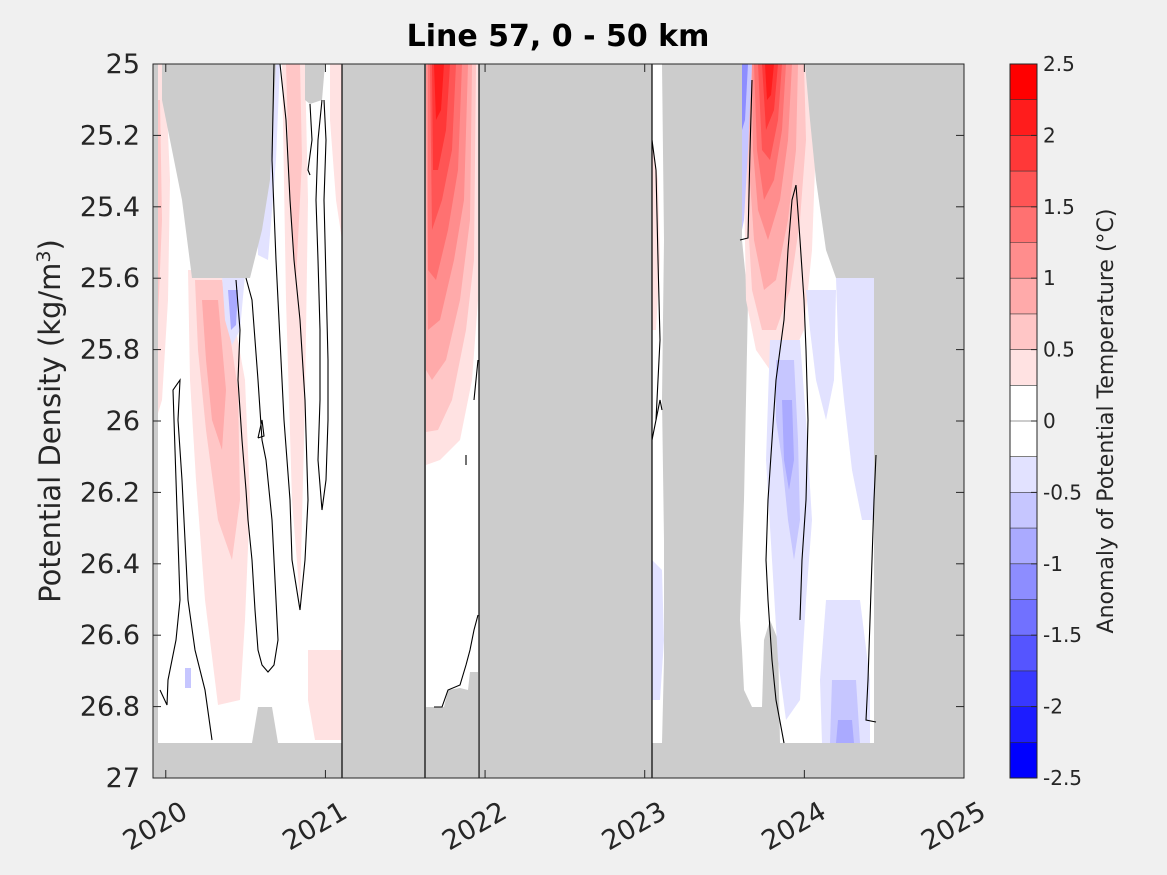 The width and height of the screenshot is (1167, 875). Describe the element at coordinates (110, 635) in the screenshot. I see `y-tick-label: 26.6` at that location.